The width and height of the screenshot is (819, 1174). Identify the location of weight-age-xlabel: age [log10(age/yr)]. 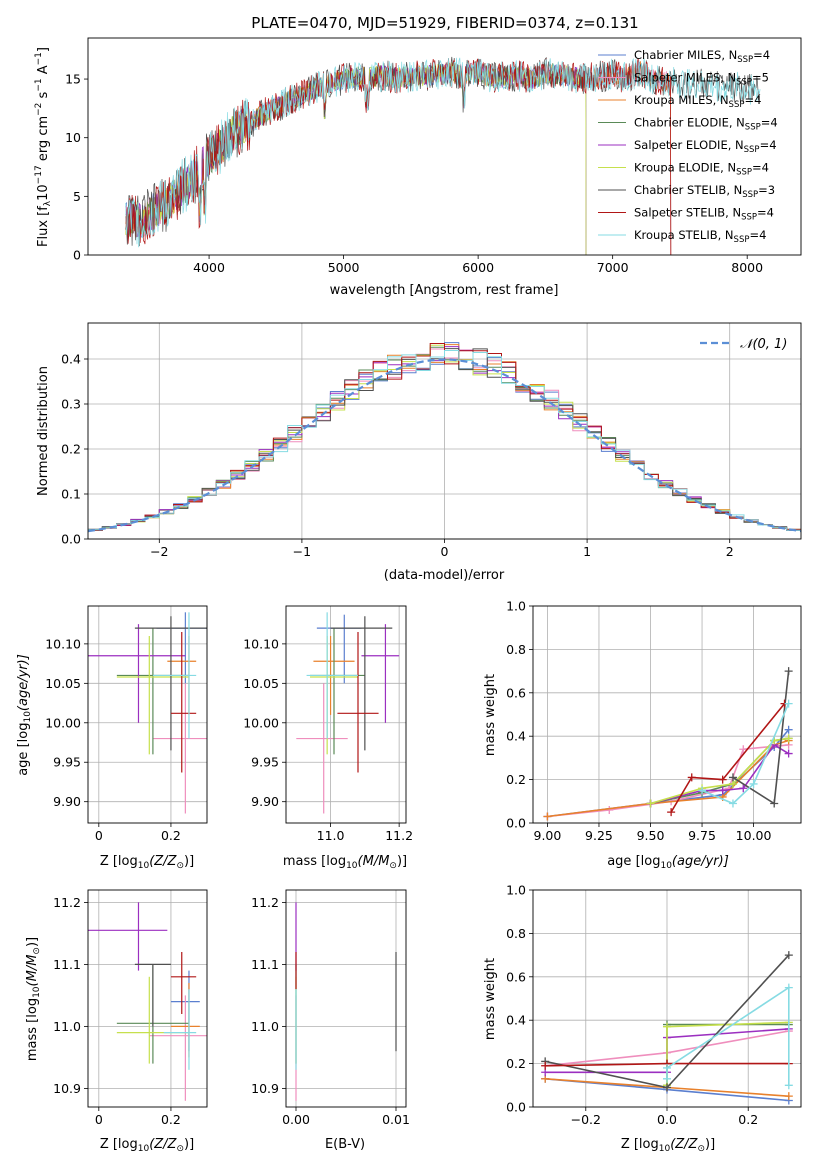
(668, 862).